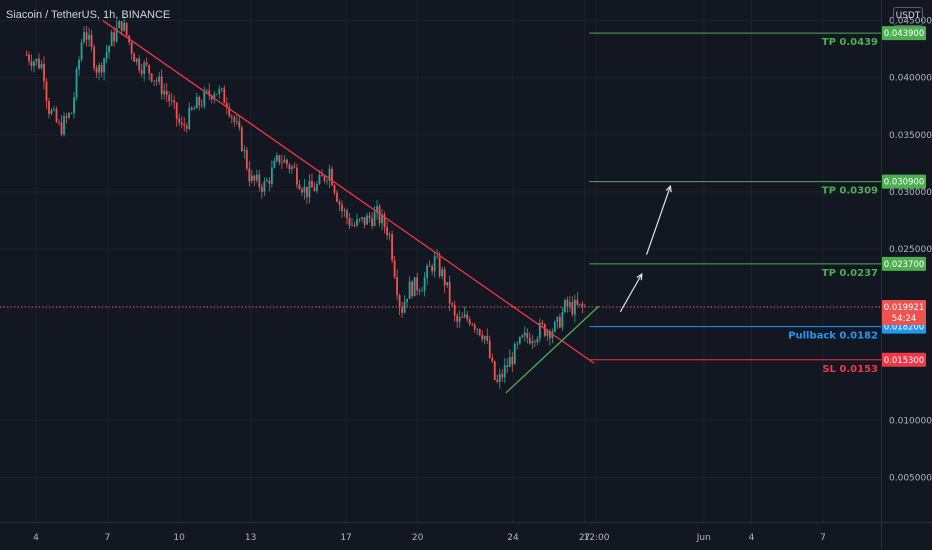  I want to click on currency-button: USDT, so click(908, 16).